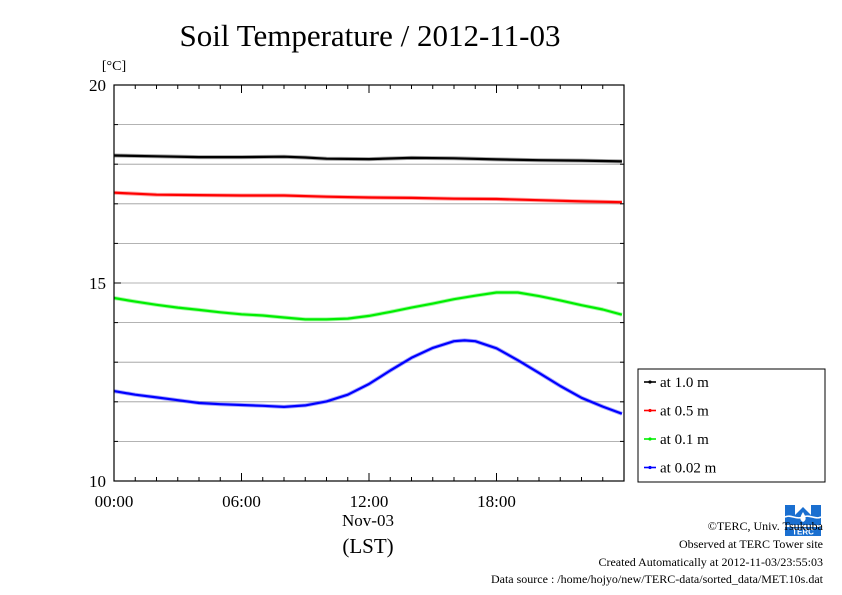 The height and width of the screenshot is (595, 842). What do you see at coordinates (496, 501) in the screenshot?
I see `x-tick-label: 18:00` at bounding box center [496, 501].